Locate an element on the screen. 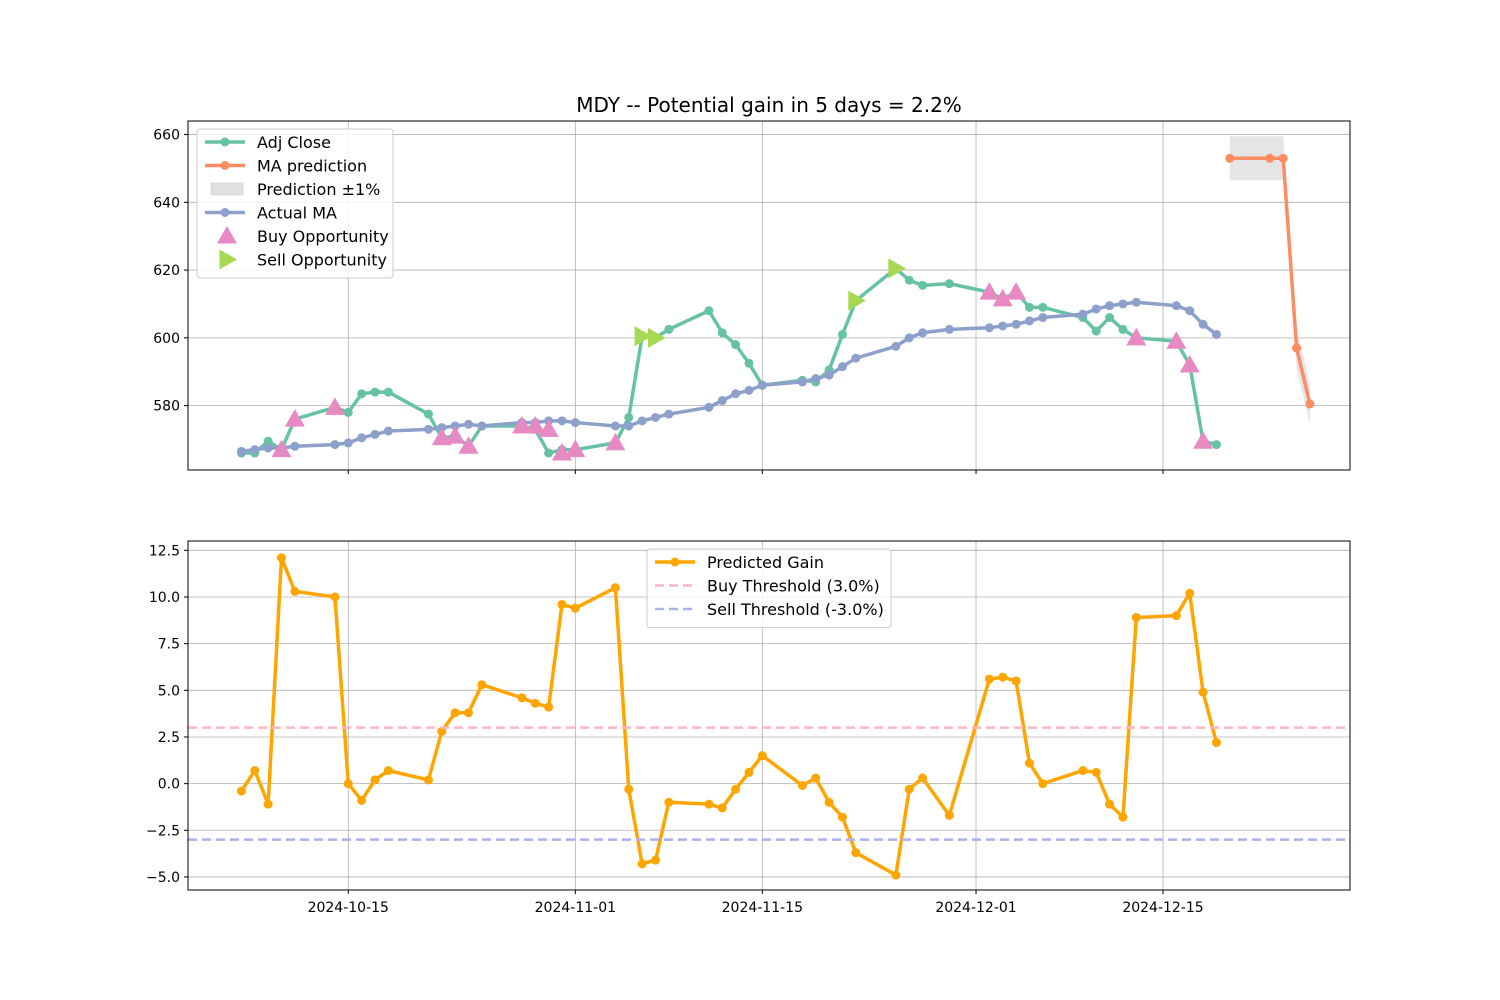 This screenshot has width=1500, height=1000. legend-label: Actual MA is located at coordinates (297, 213).